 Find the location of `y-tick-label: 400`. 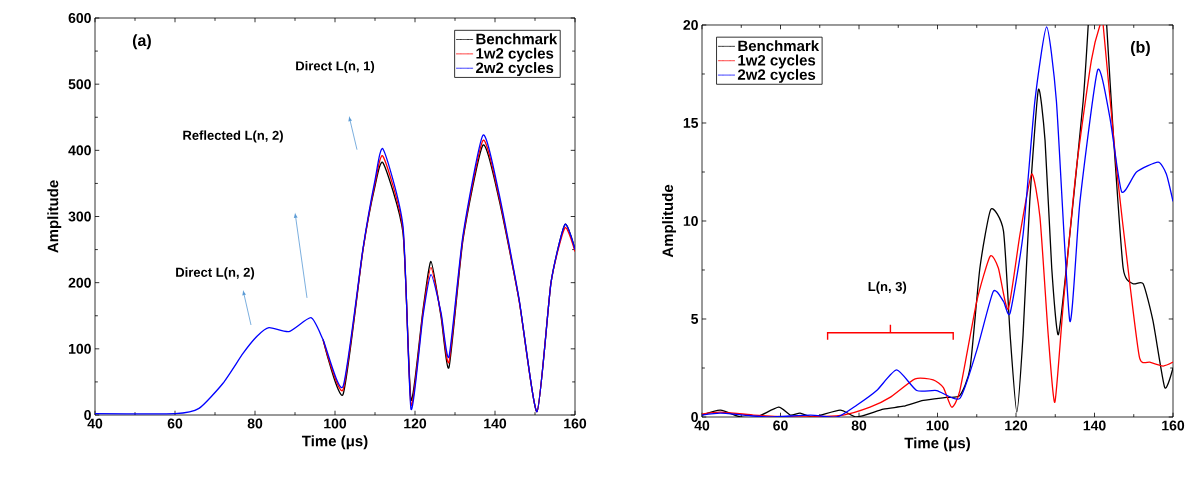

y-tick-label: 400 is located at coordinates (79, 150).